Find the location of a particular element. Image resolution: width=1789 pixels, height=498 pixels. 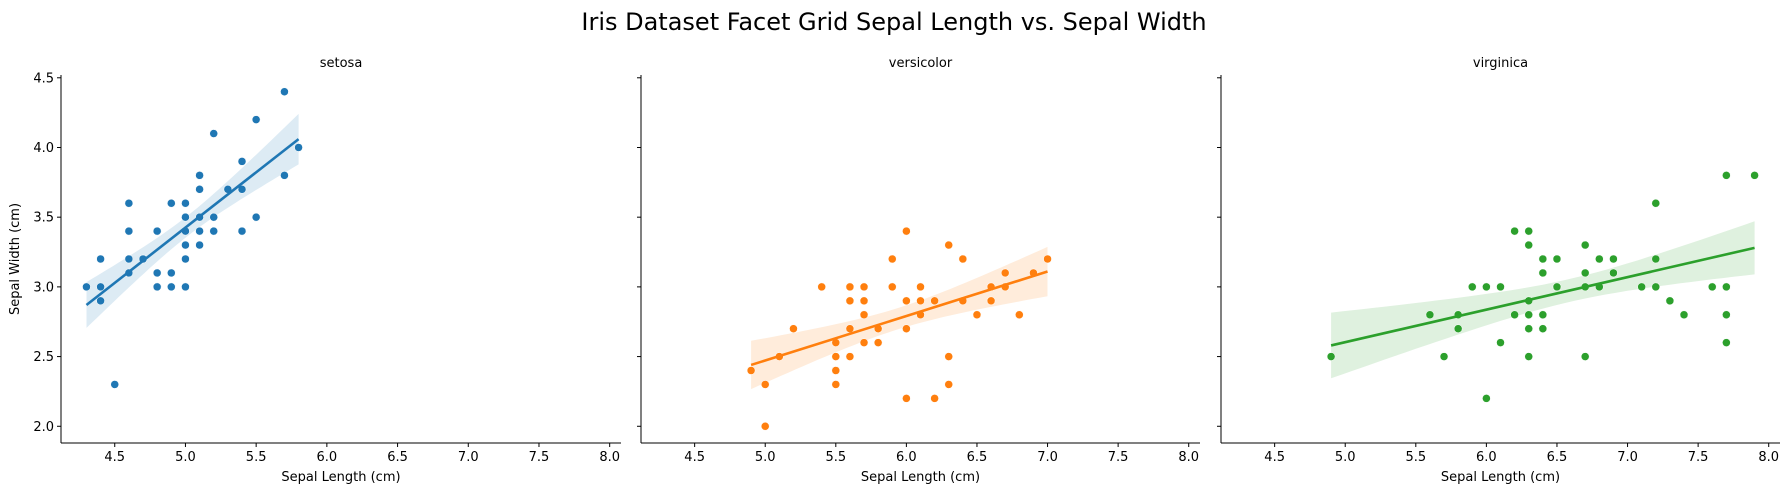

facet-title: versicolor is located at coordinates (921, 63).